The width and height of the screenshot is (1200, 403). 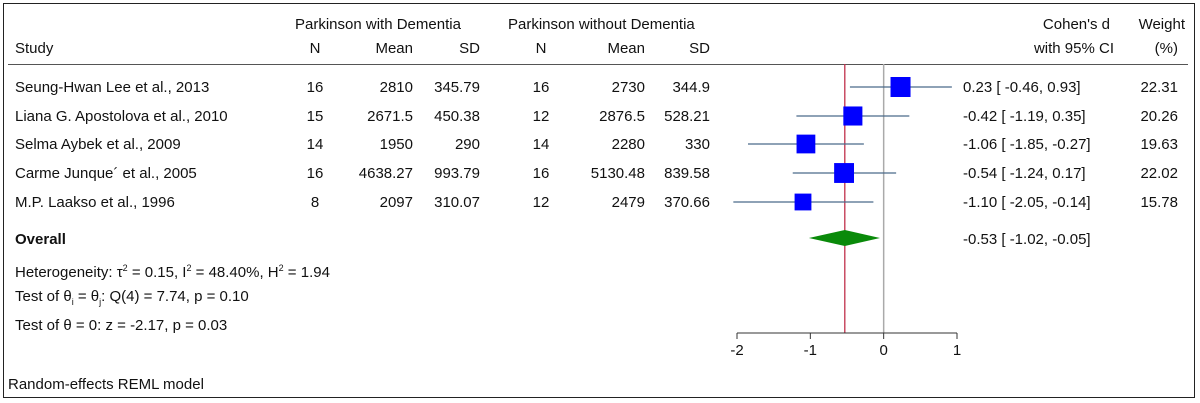 I want to click on ci-text: 0.23 [ -0.46, 0.93], so click(x=1022, y=87).